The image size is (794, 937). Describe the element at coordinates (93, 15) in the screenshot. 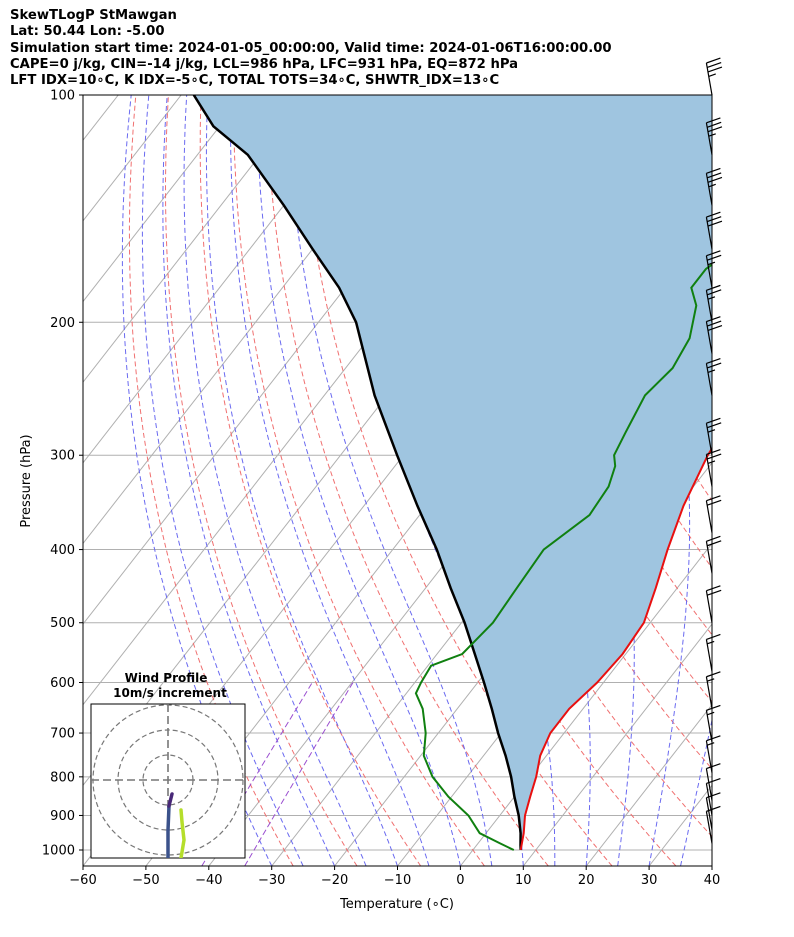

I see `station-title: SkewTLogP StMawgan` at that location.